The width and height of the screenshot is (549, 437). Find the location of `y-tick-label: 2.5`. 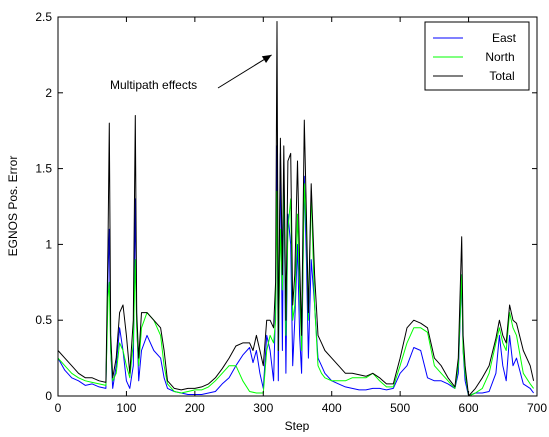

y-tick-label: 2.5 is located at coordinates (43, 17).